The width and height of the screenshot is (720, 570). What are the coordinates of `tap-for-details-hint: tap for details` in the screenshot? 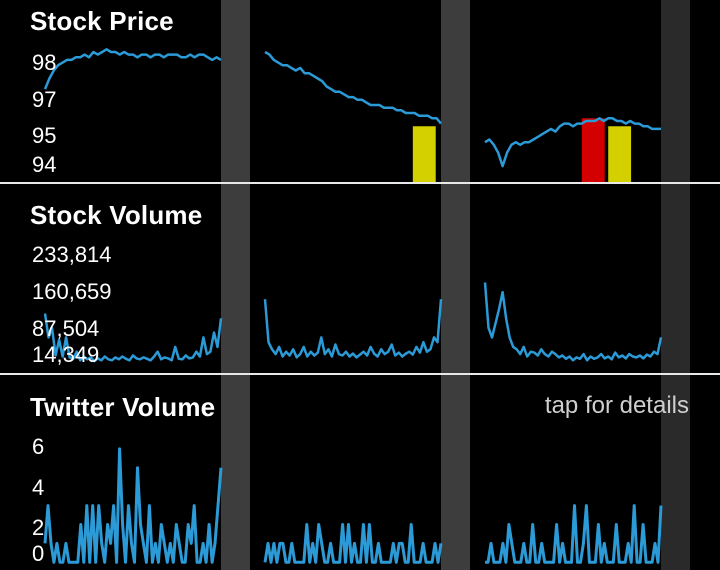 It's located at (616, 405).